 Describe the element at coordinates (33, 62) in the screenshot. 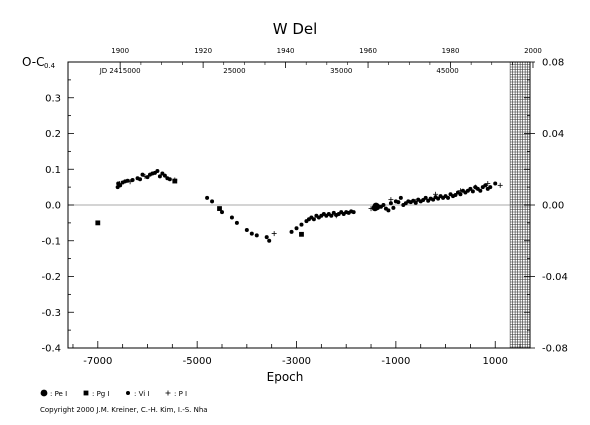

I see `y-axis-label: O-C` at that location.